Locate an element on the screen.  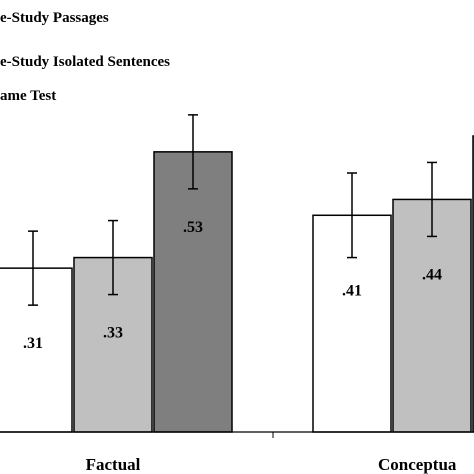
legend-item-1: e-Study Passages is located at coordinates (54, 18).